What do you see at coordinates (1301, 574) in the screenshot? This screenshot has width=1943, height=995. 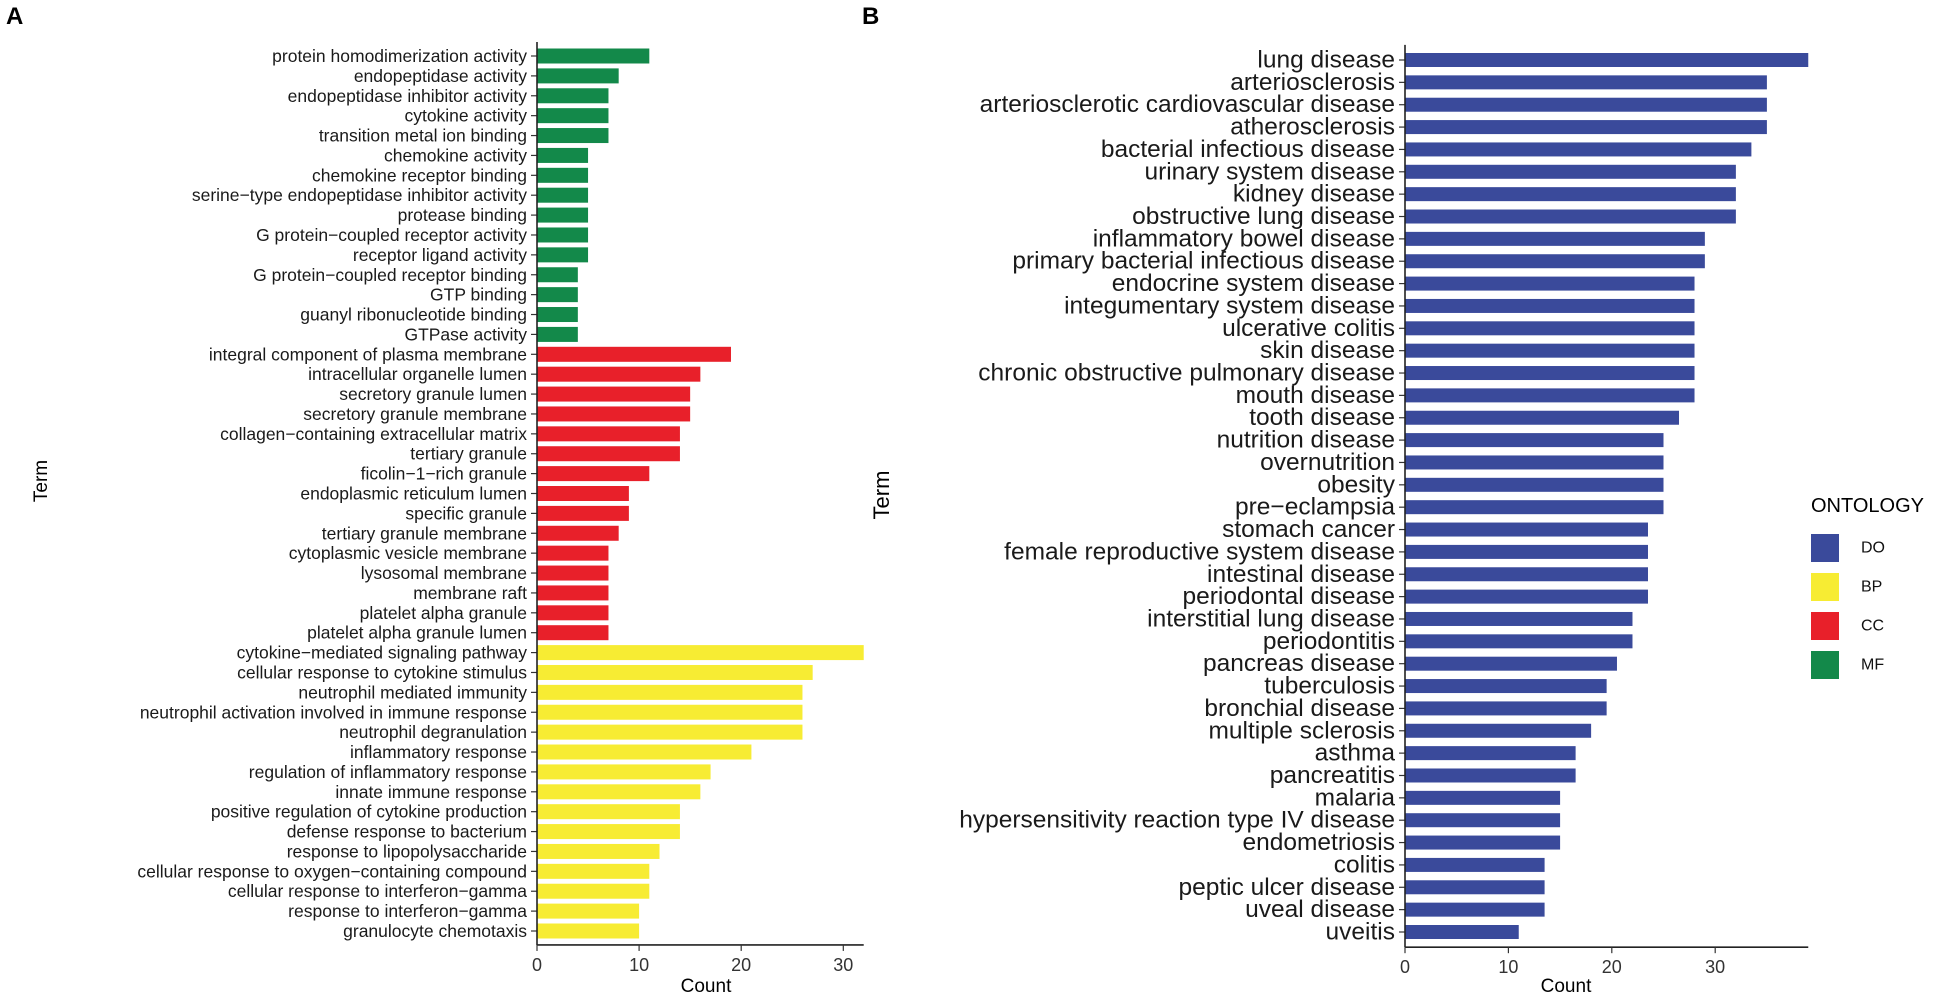 I see `panel-b-term-label: intestinal disease` at bounding box center [1301, 574].